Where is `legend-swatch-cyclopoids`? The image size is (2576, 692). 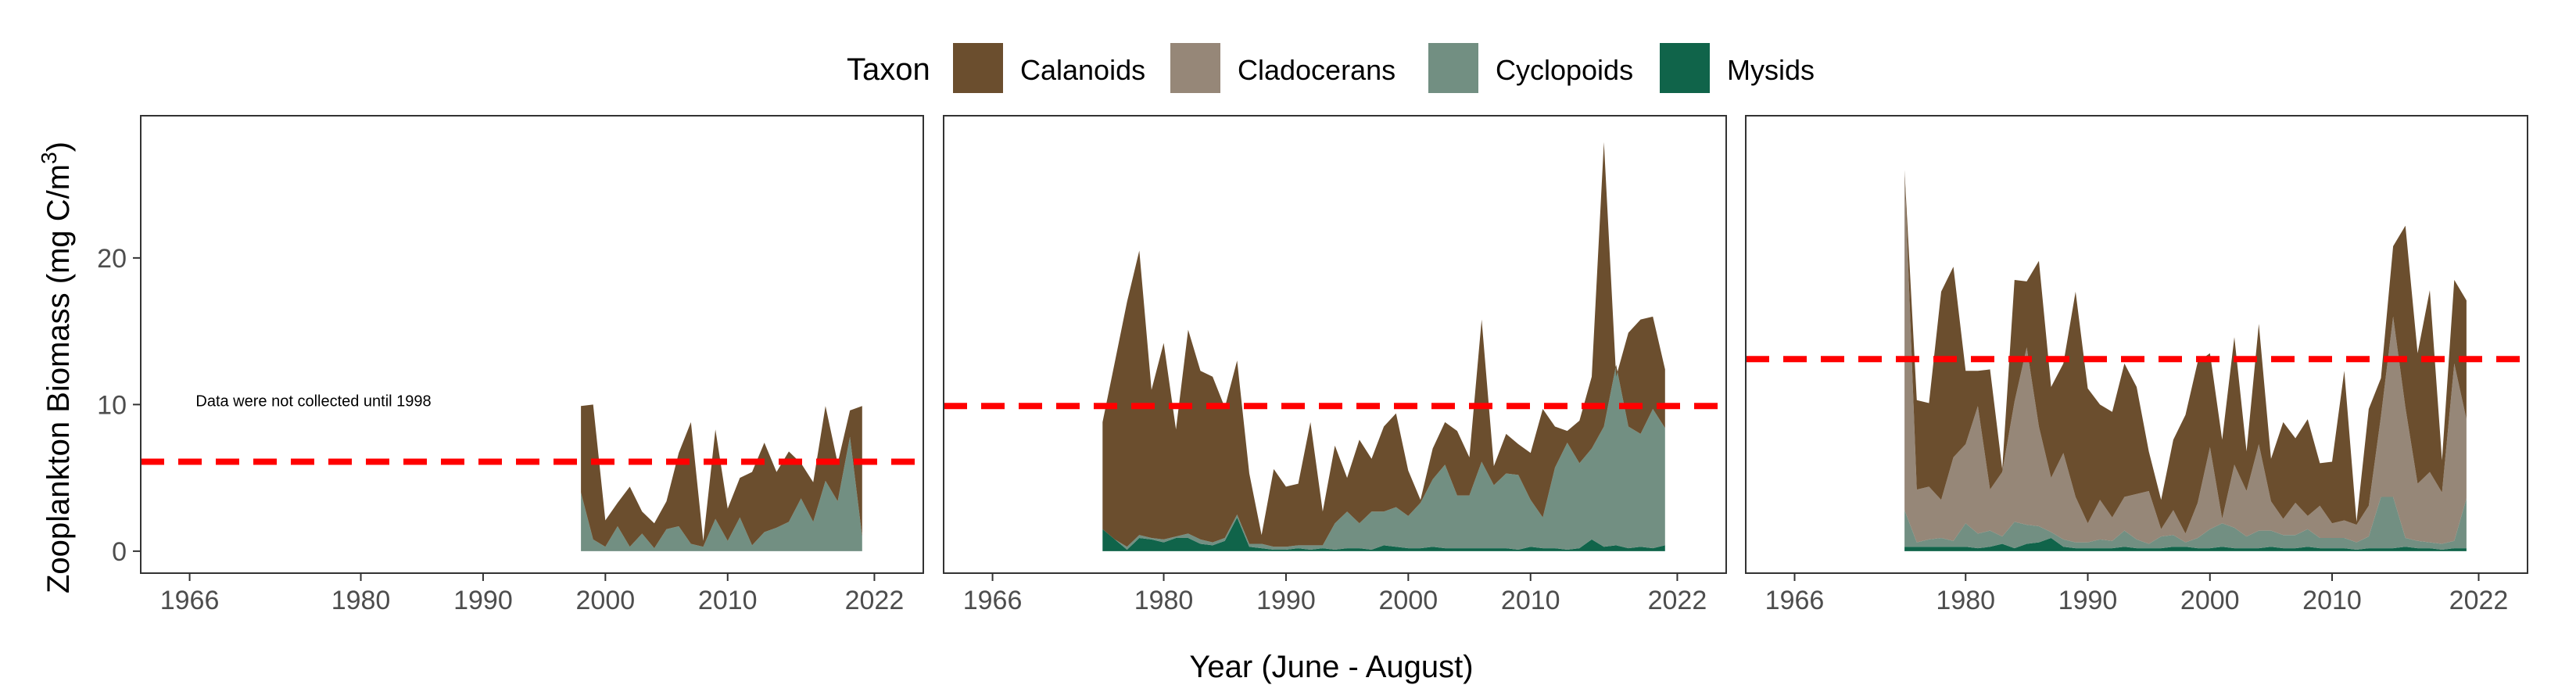
legend-swatch-cyclopoids is located at coordinates (1453, 68).